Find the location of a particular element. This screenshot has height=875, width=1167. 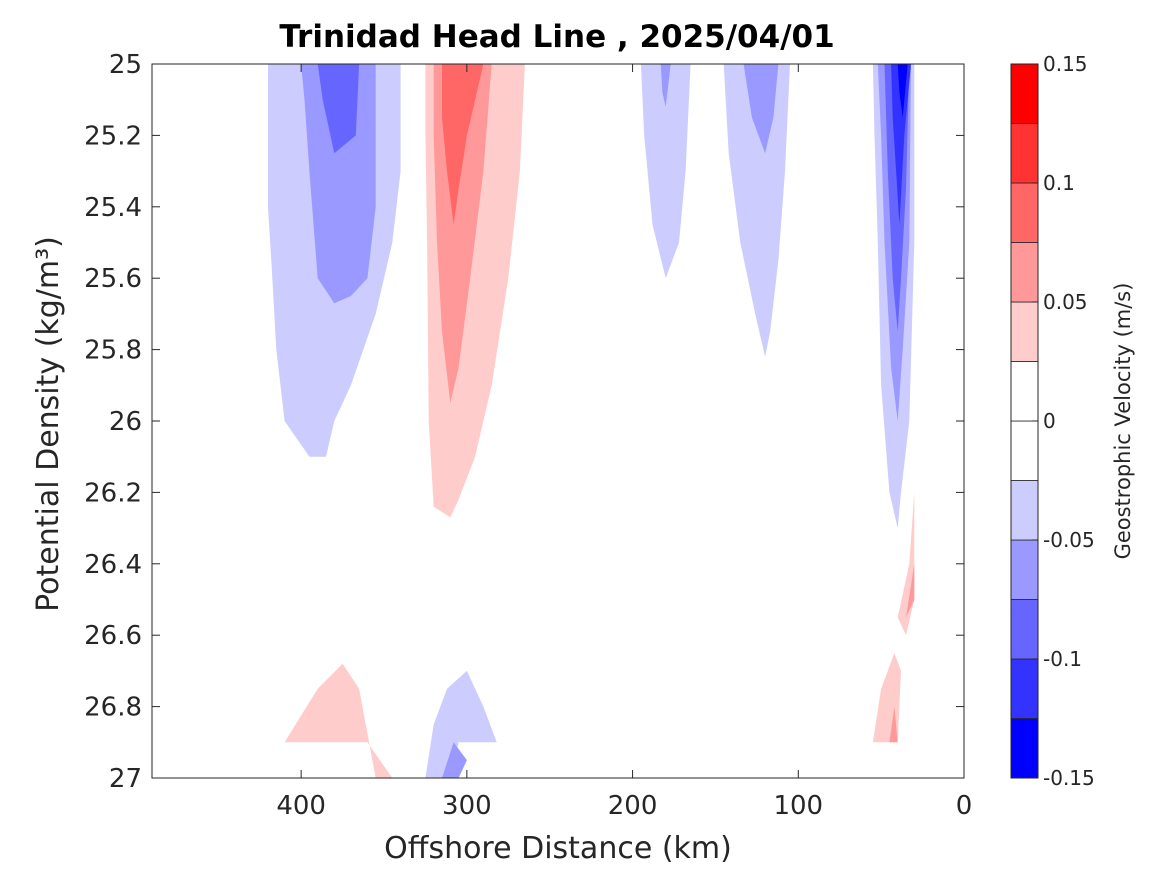

y-axis-label: Potential Density (kg/m³) is located at coordinates (48, 424).